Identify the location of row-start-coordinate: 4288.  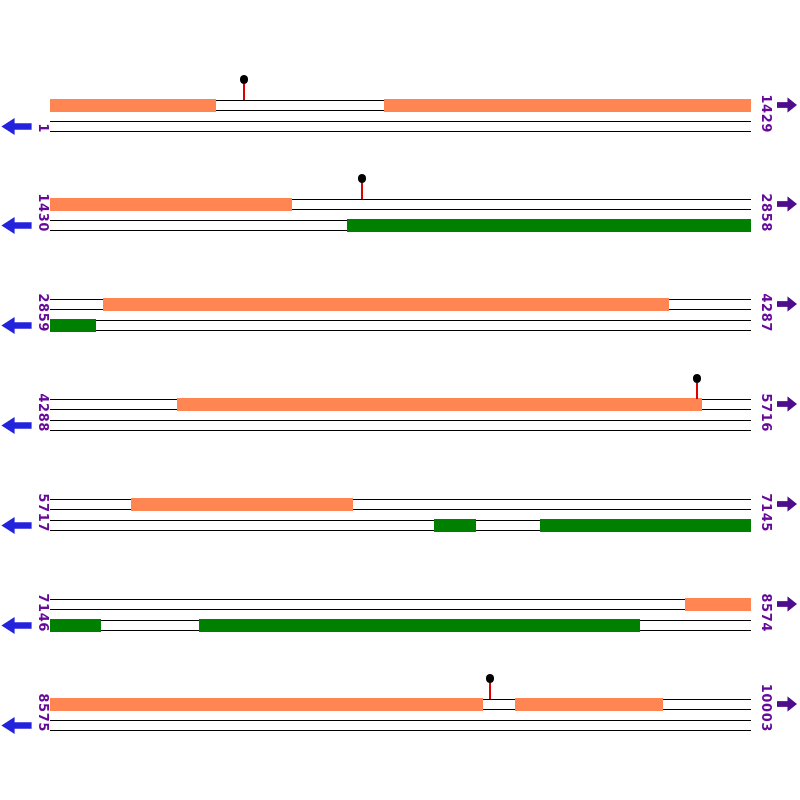
(42, 412).